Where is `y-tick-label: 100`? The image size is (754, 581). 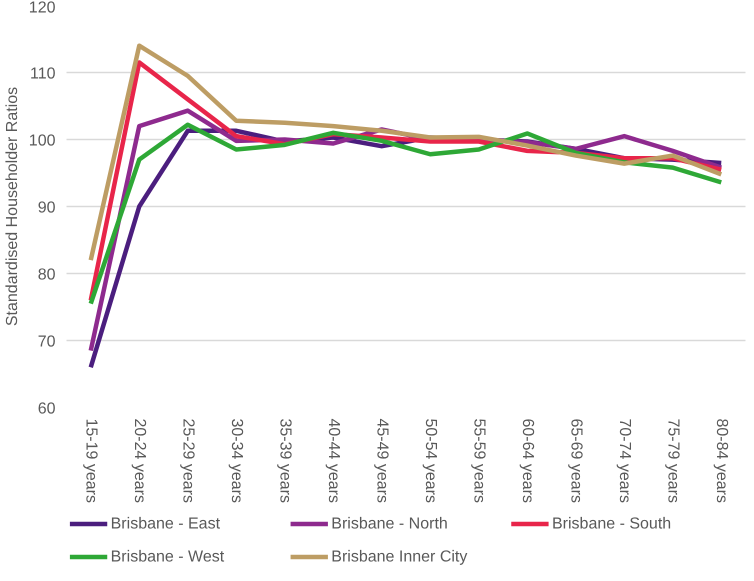 y-tick-label: 100 is located at coordinates (42, 141).